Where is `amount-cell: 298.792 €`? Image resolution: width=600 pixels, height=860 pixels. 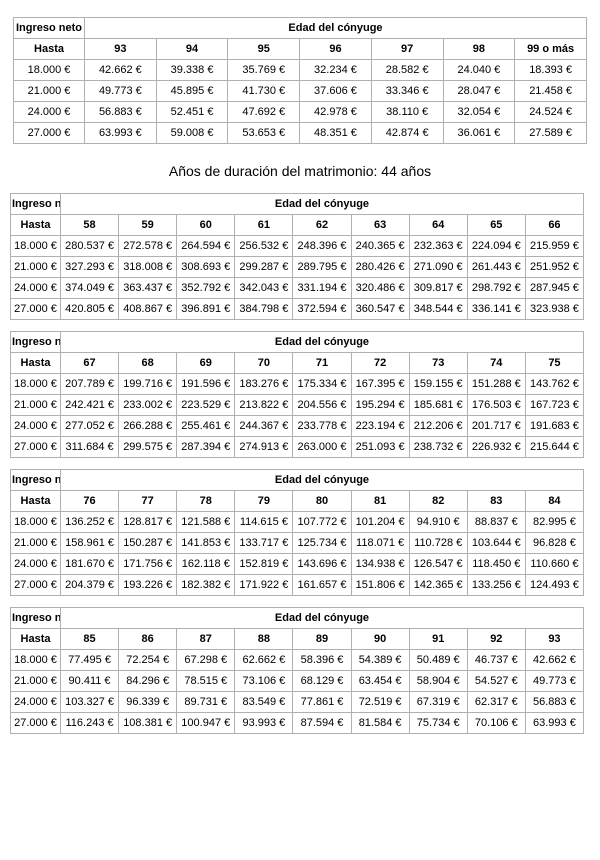 amount-cell: 298.792 € is located at coordinates (496, 288).